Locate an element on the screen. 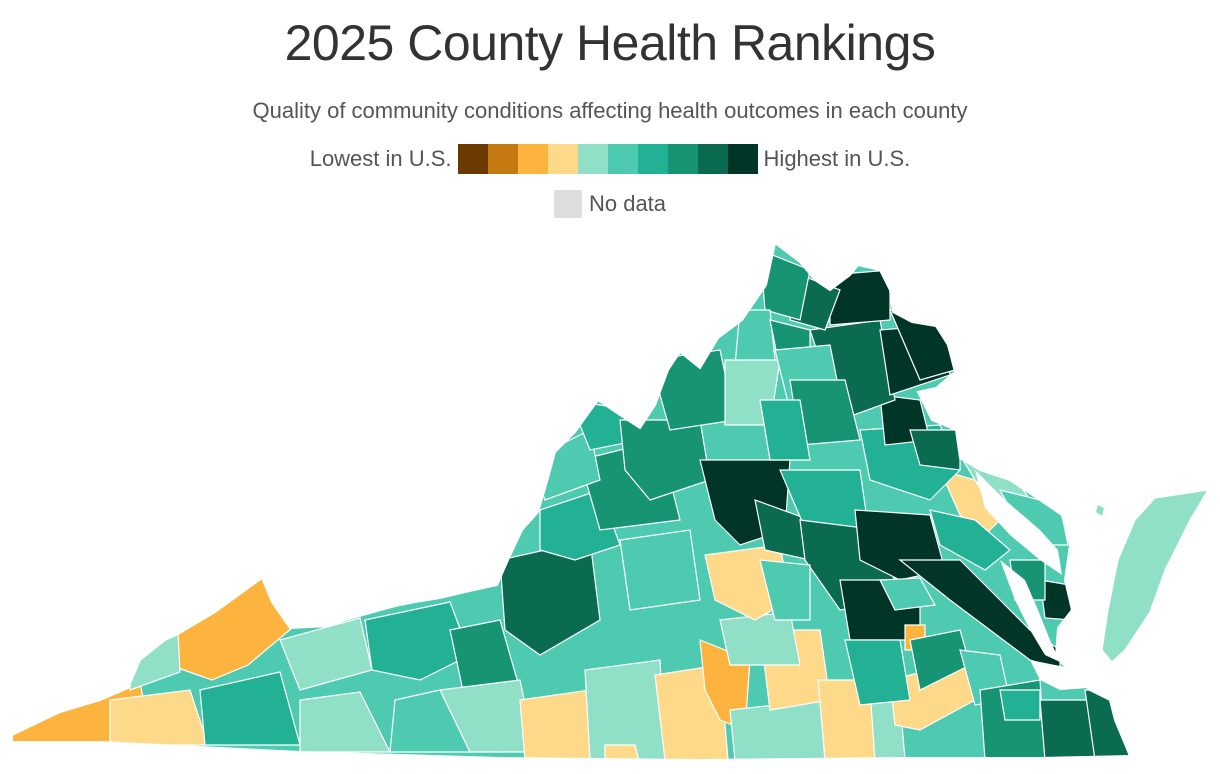 The height and width of the screenshot is (774, 1220). no-data-swatch is located at coordinates (567, 204).